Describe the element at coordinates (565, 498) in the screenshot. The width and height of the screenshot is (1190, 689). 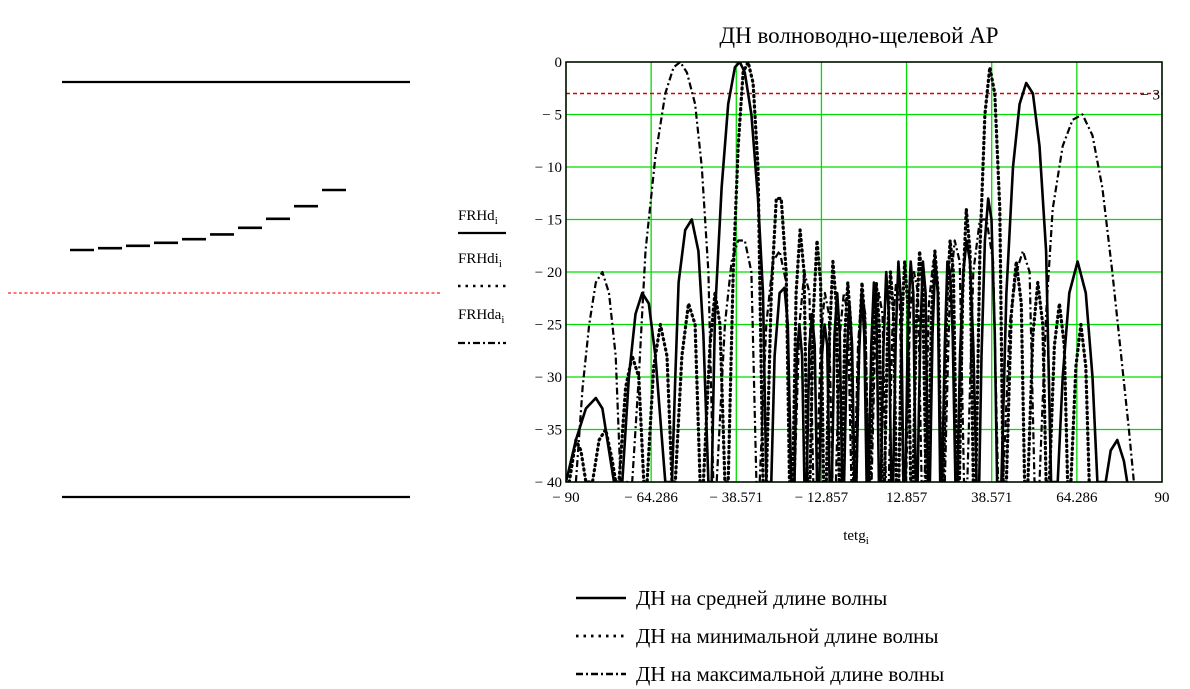
I see `x-tick-label-0: − 90` at that location.